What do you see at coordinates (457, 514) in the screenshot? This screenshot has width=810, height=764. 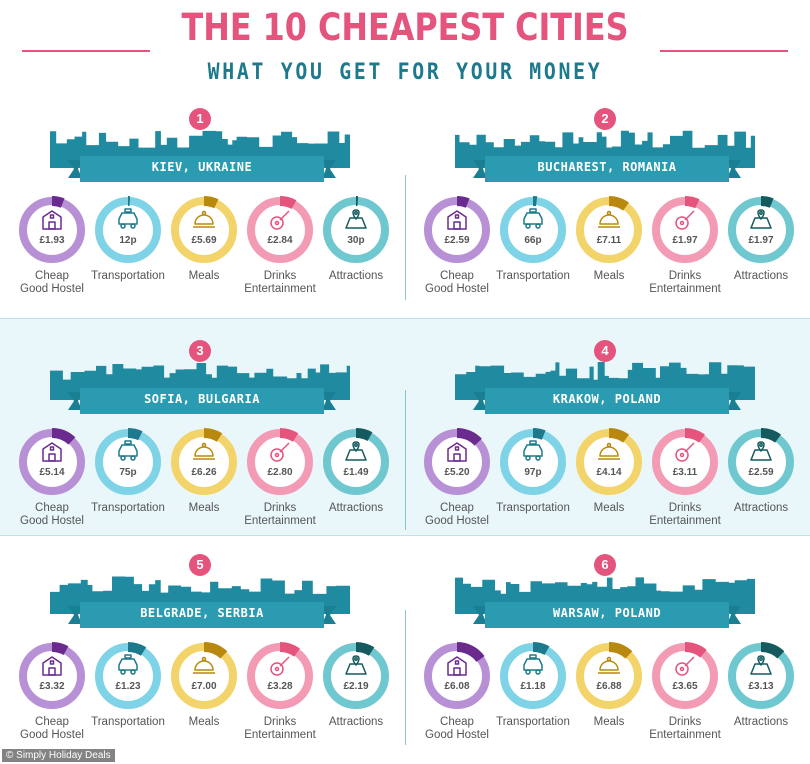 I see `cost-label: Cheap Good Hostel` at bounding box center [457, 514].